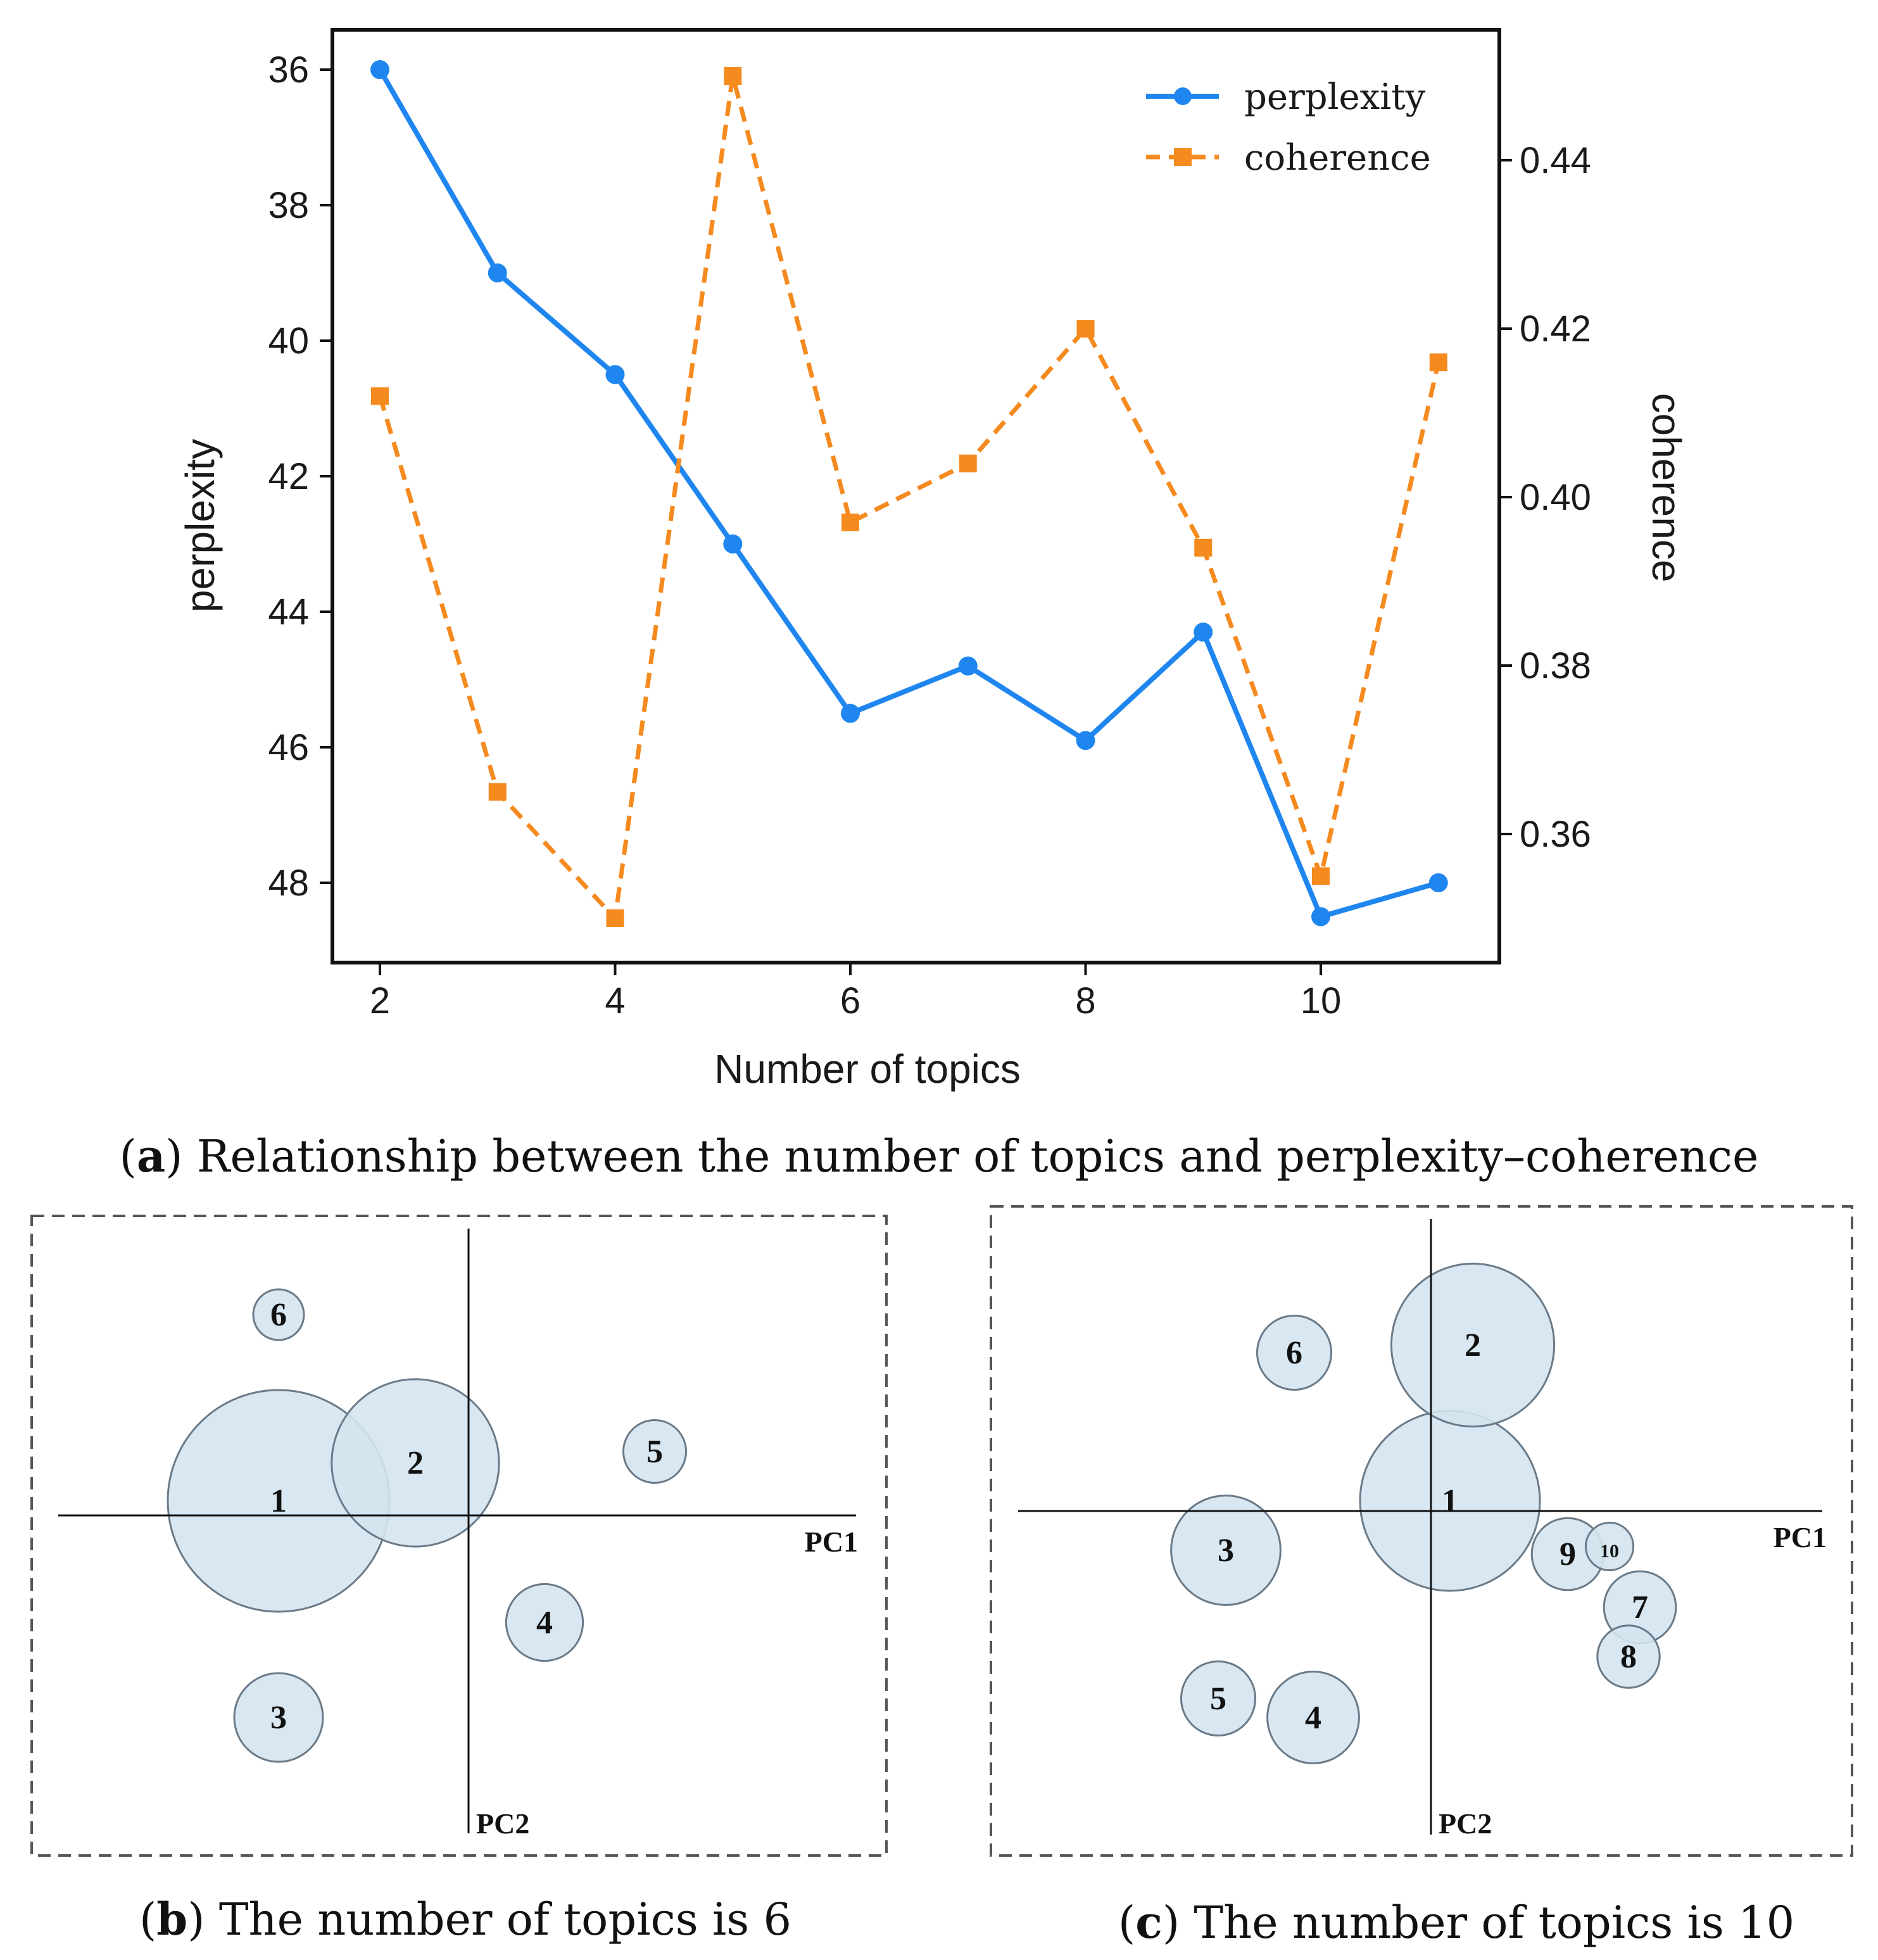 The width and height of the screenshot is (1878, 1960). I want to click on x-axis-label: Number of topics, so click(867, 1069).